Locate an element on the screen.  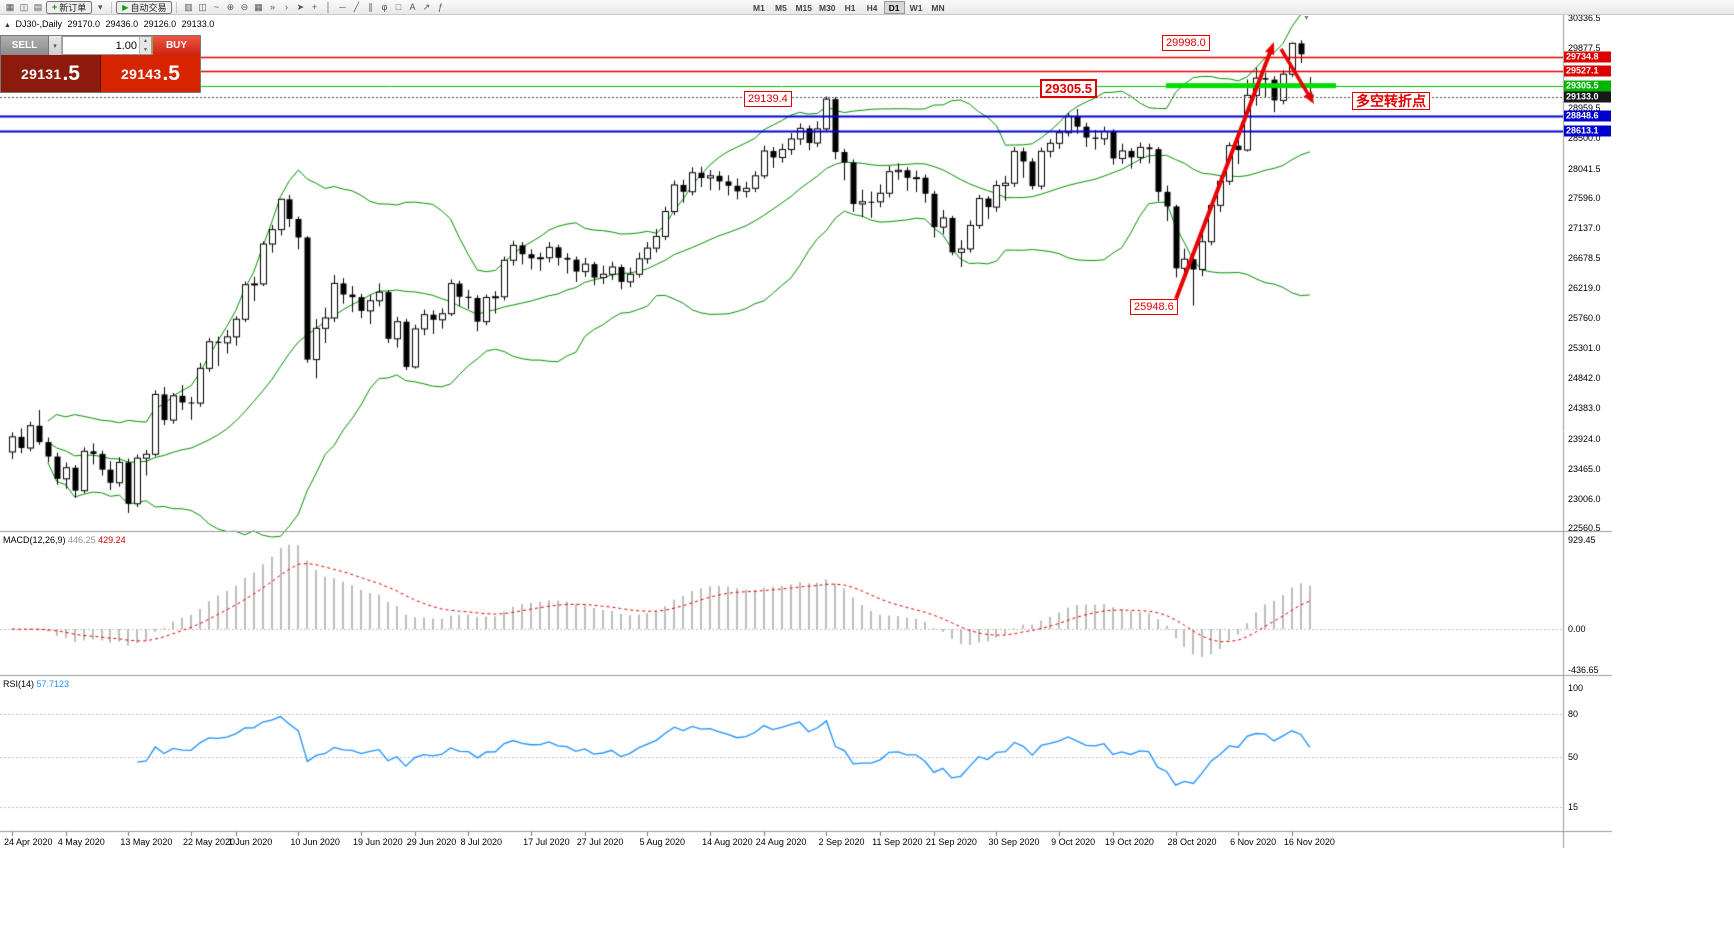
price-axis-label: 28500.0 is located at coordinates (1584, 138).